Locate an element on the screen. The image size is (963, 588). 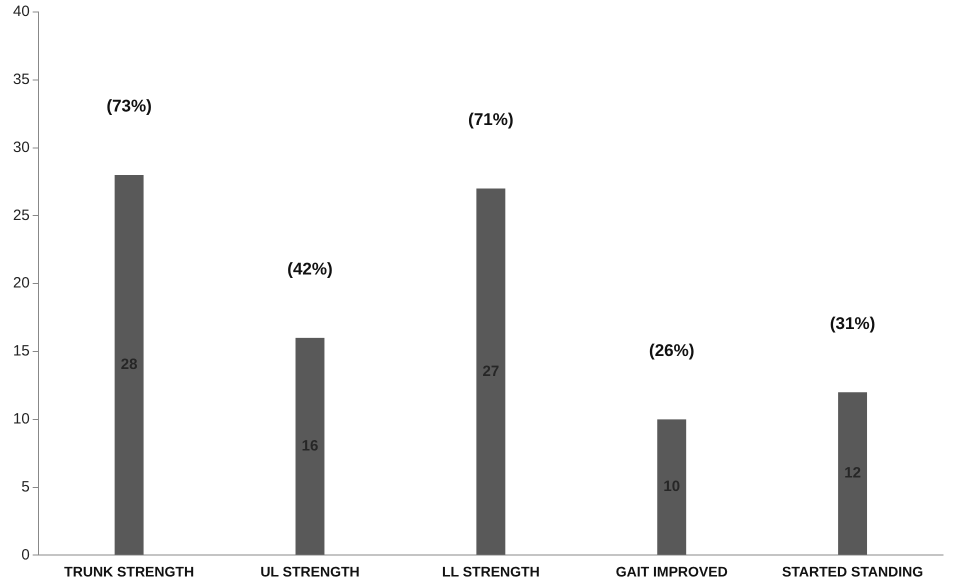
x-tick-label: GAIT IMPROVED is located at coordinates (672, 571).